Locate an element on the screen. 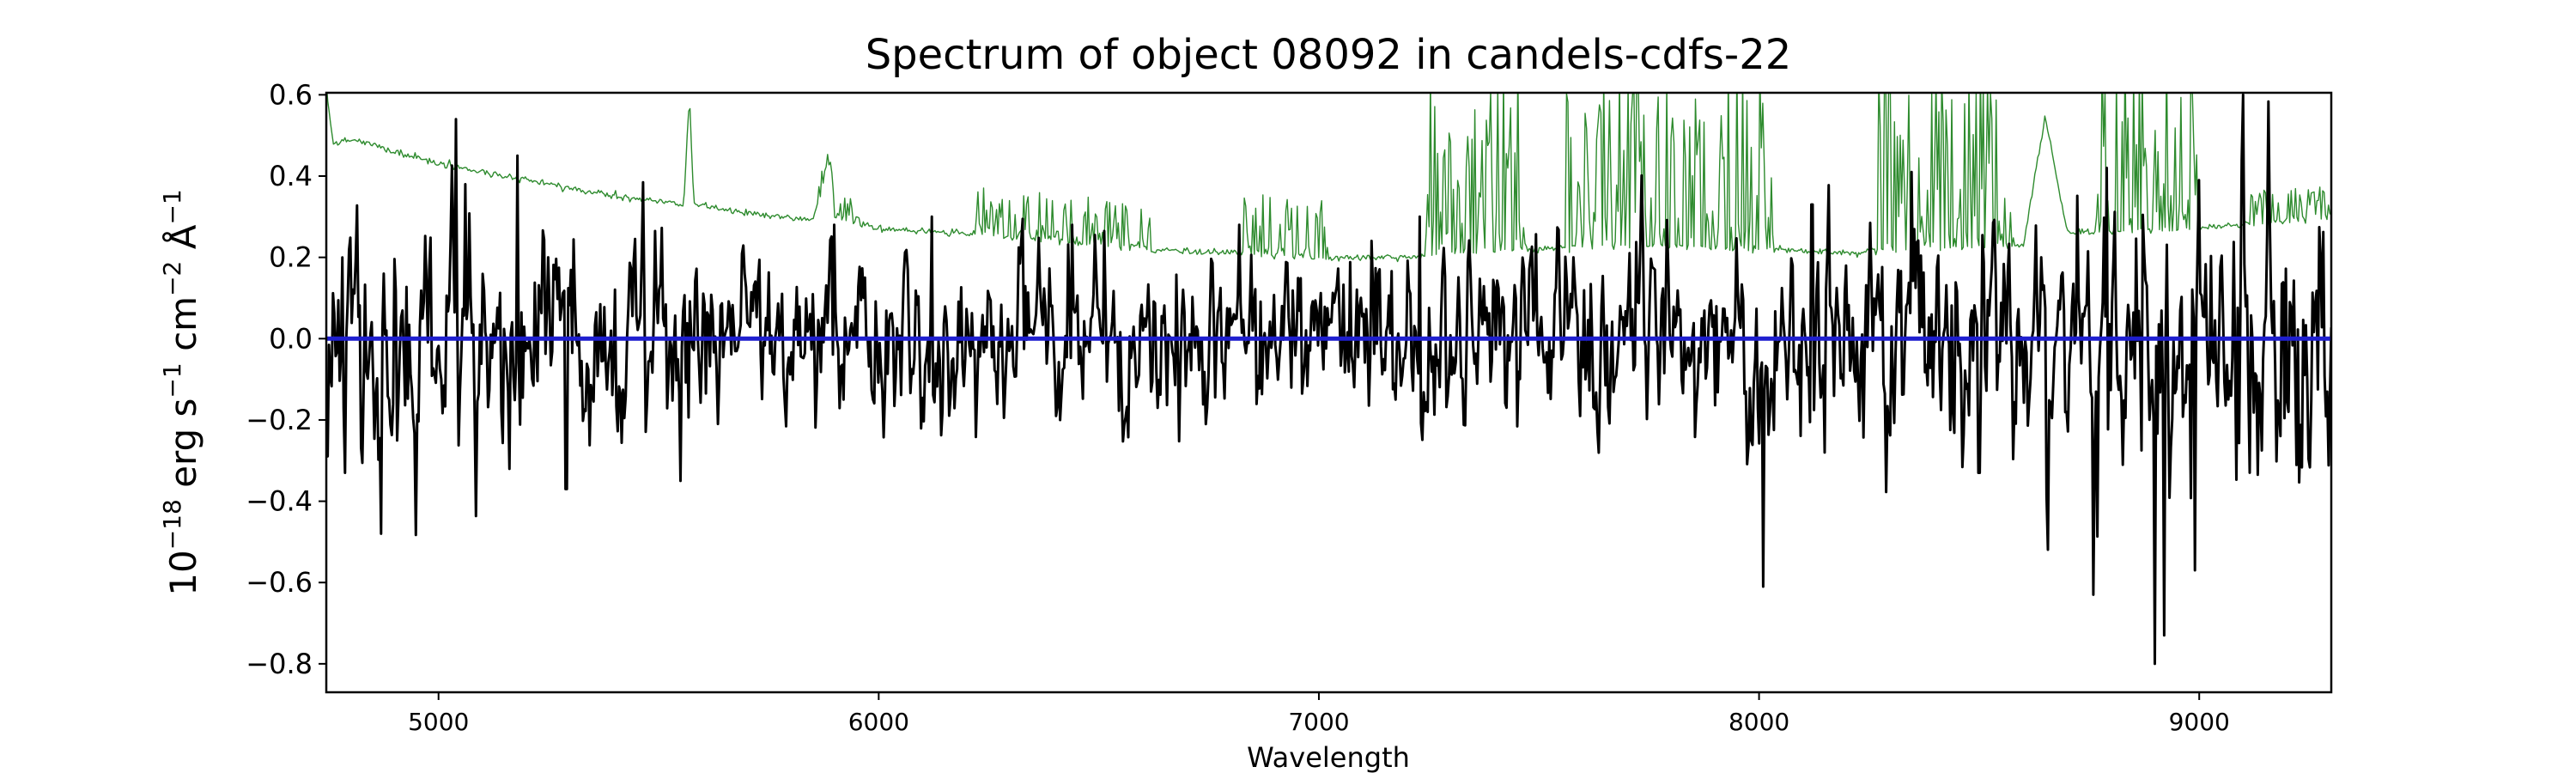 The image size is (2576, 773). y-tick-label: 0.6 is located at coordinates (291, 95).